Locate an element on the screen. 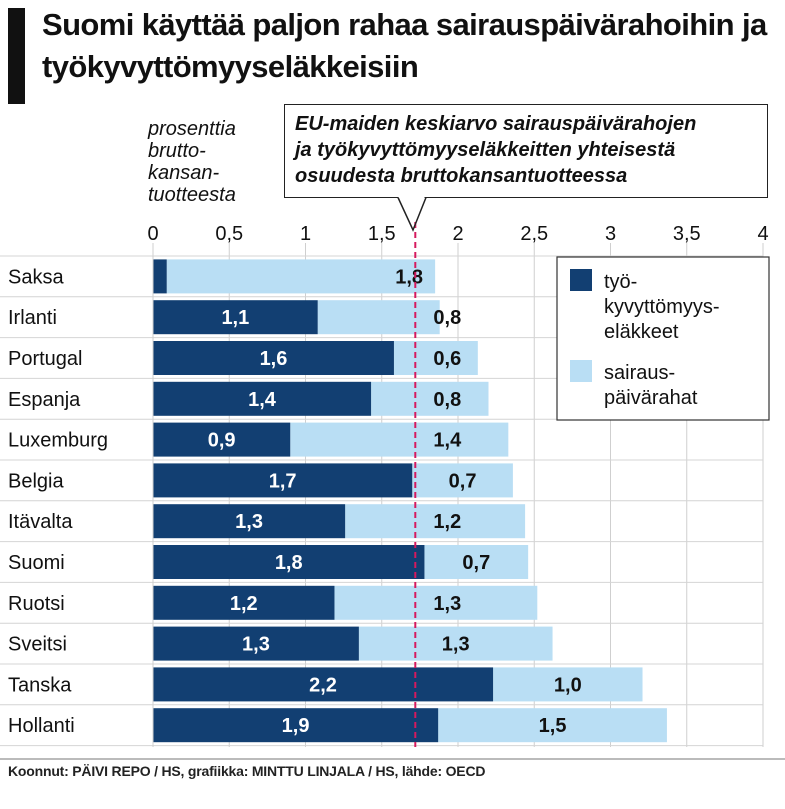 This screenshot has height=809, width=785. bar-value-label-dark: 1,7 is located at coordinates (283, 481).